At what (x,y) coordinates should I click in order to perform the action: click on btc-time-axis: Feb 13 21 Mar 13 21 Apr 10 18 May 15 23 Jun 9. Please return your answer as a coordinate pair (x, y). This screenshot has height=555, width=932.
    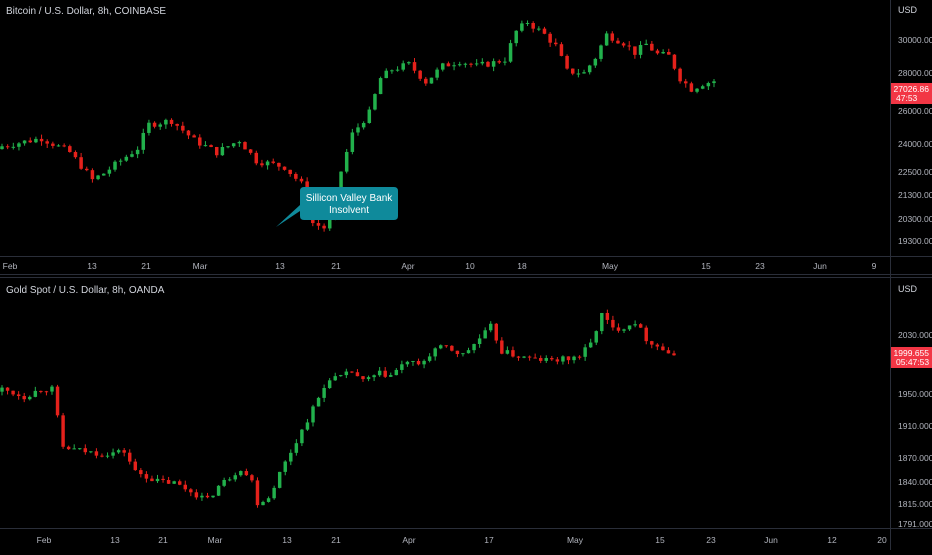
    Looking at the image, I should click on (440, 266).